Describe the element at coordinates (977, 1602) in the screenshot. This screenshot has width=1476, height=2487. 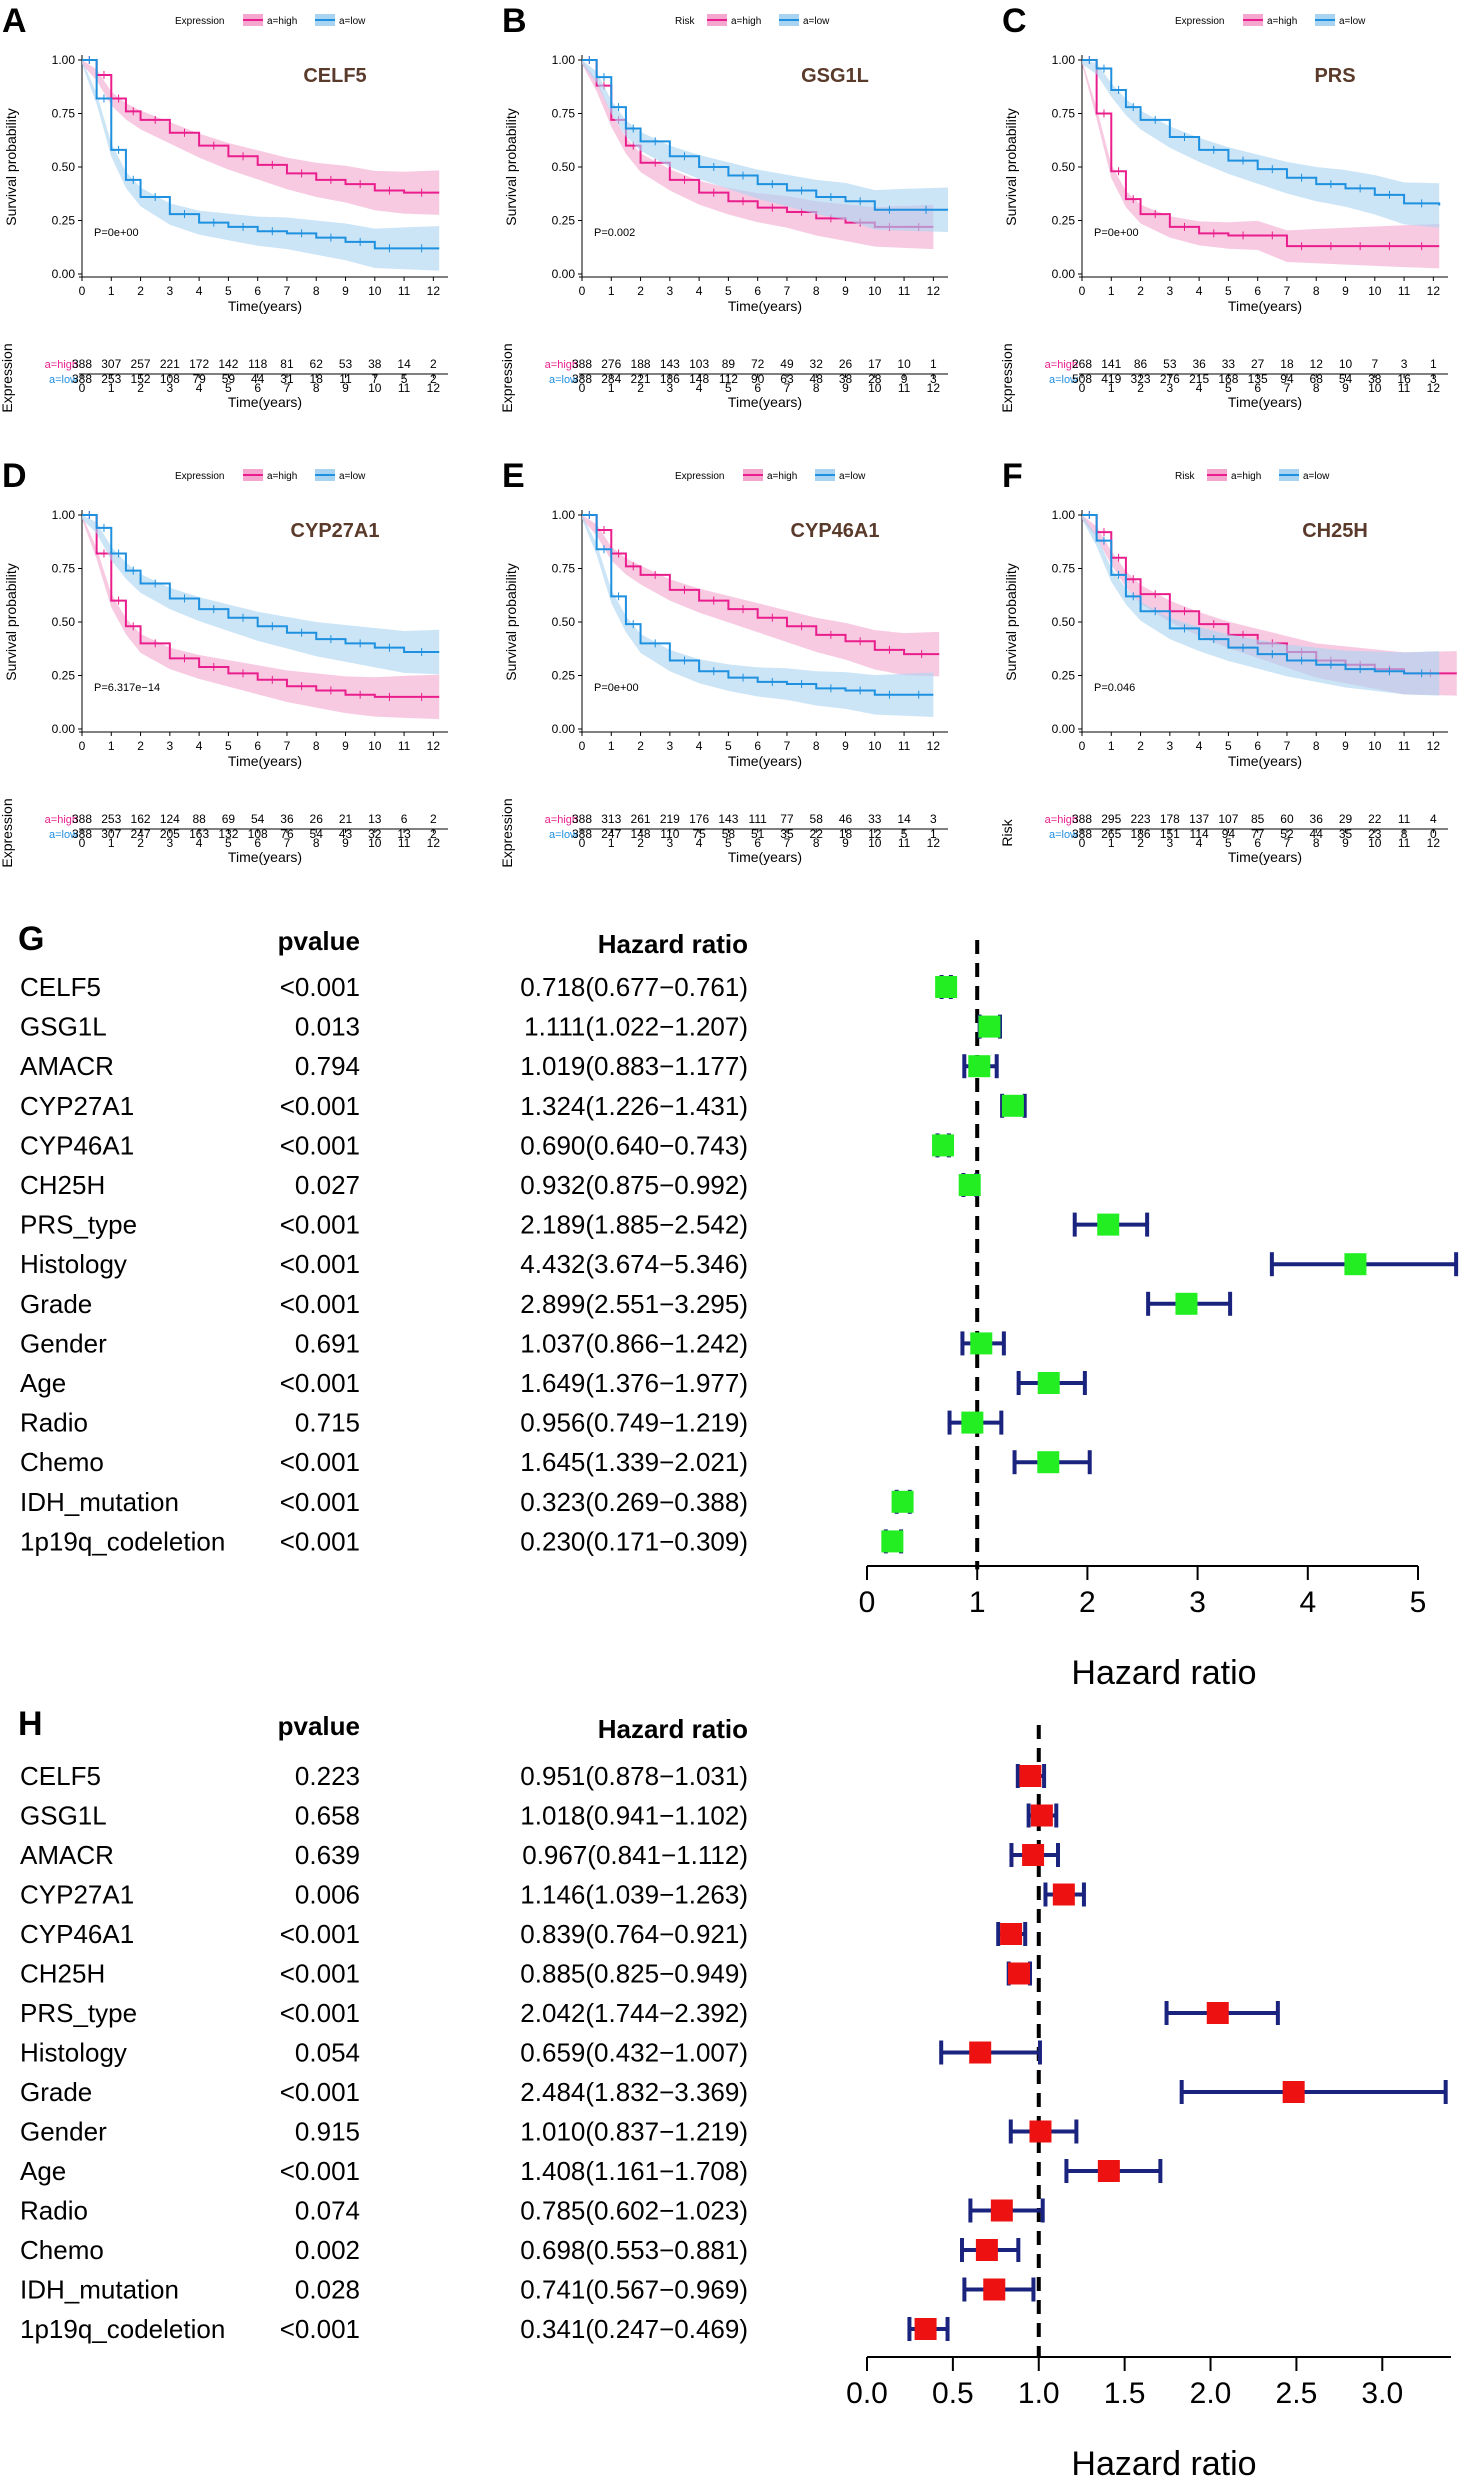
I see `forest-x-tick-label: 1` at that location.